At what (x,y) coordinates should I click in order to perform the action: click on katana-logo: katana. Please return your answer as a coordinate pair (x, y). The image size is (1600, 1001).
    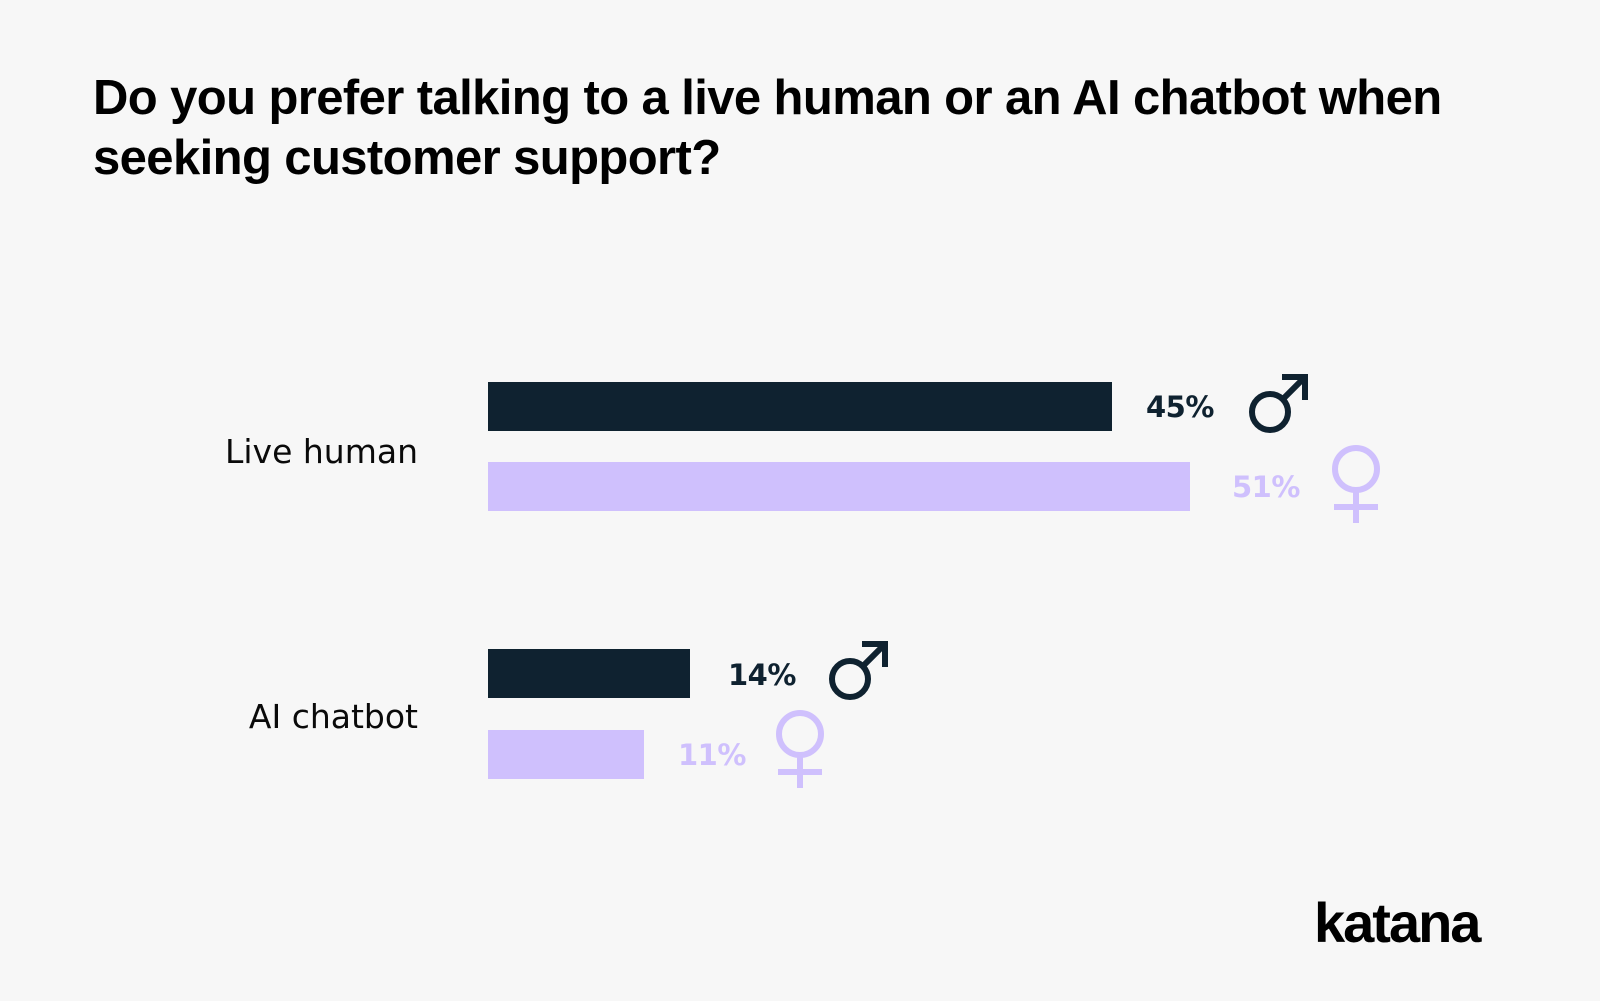
    Looking at the image, I should click on (1397, 922).